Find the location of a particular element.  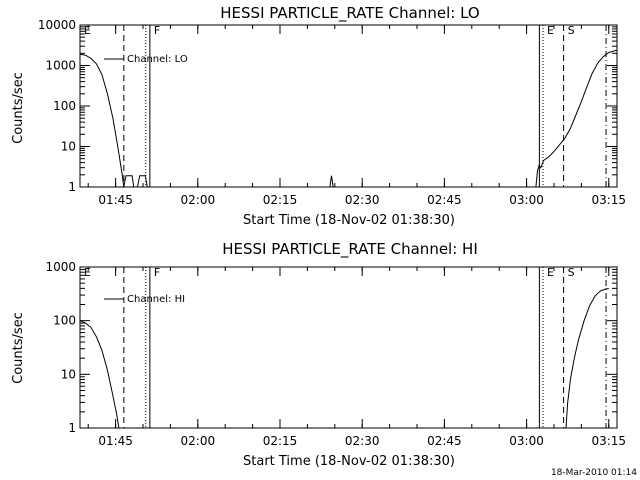

chart-title: HESSI PARTICLE_RATE Channel: LO is located at coordinates (349, 13).